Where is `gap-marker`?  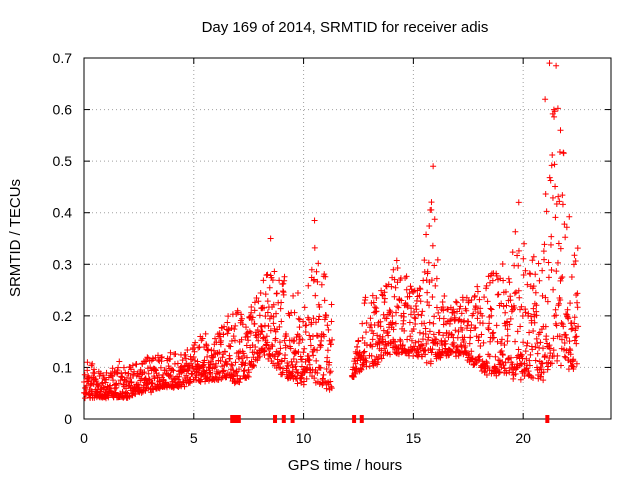 gap-marker is located at coordinates (354, 419).